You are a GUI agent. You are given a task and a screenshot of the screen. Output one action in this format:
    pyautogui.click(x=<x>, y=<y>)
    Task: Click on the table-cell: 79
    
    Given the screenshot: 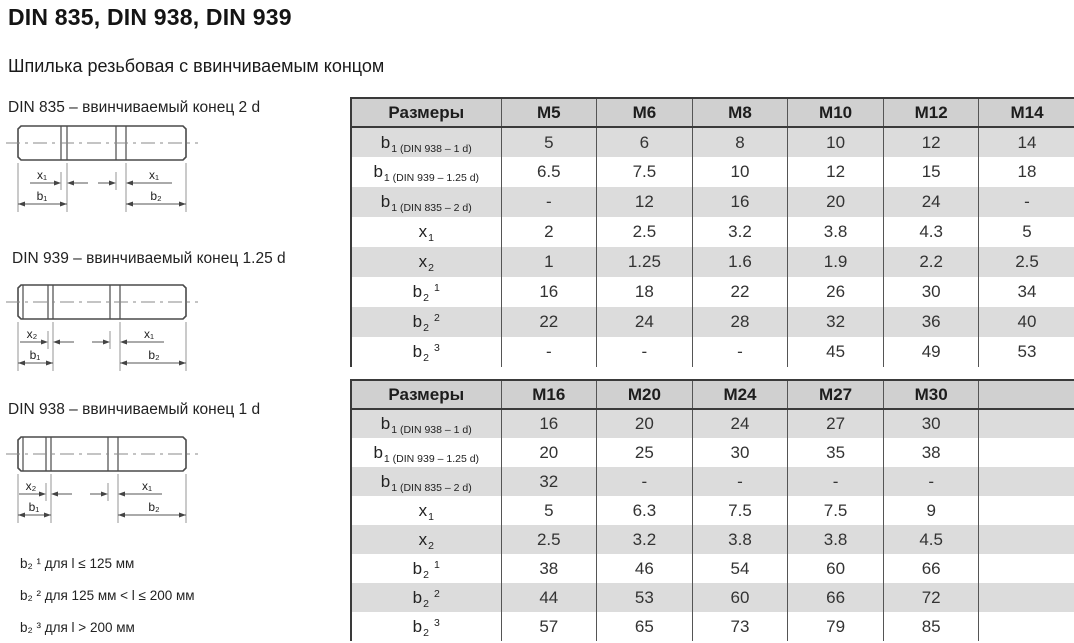 What is the action you would take?
    pyautogui.click(x=835, y=626)
    